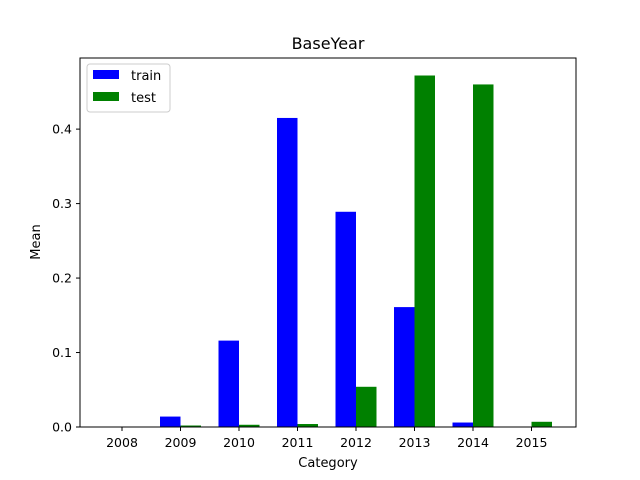 This screenshot has height=480, width=640. What do you see at coordinates (36, 241) in the screenshot?
I see `y-axis-label: Mean` at bounding box center [36, 241].